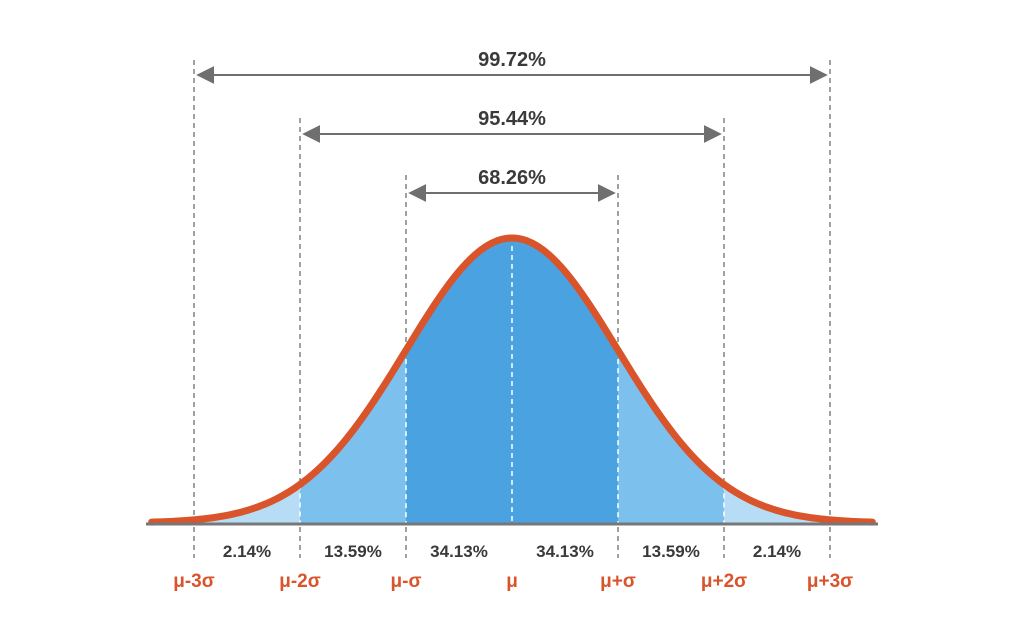 Image resolution: width=1024 pixels, height=640 pixels. I want to click on segment-label-3: 34.13%, so click(565, 551).